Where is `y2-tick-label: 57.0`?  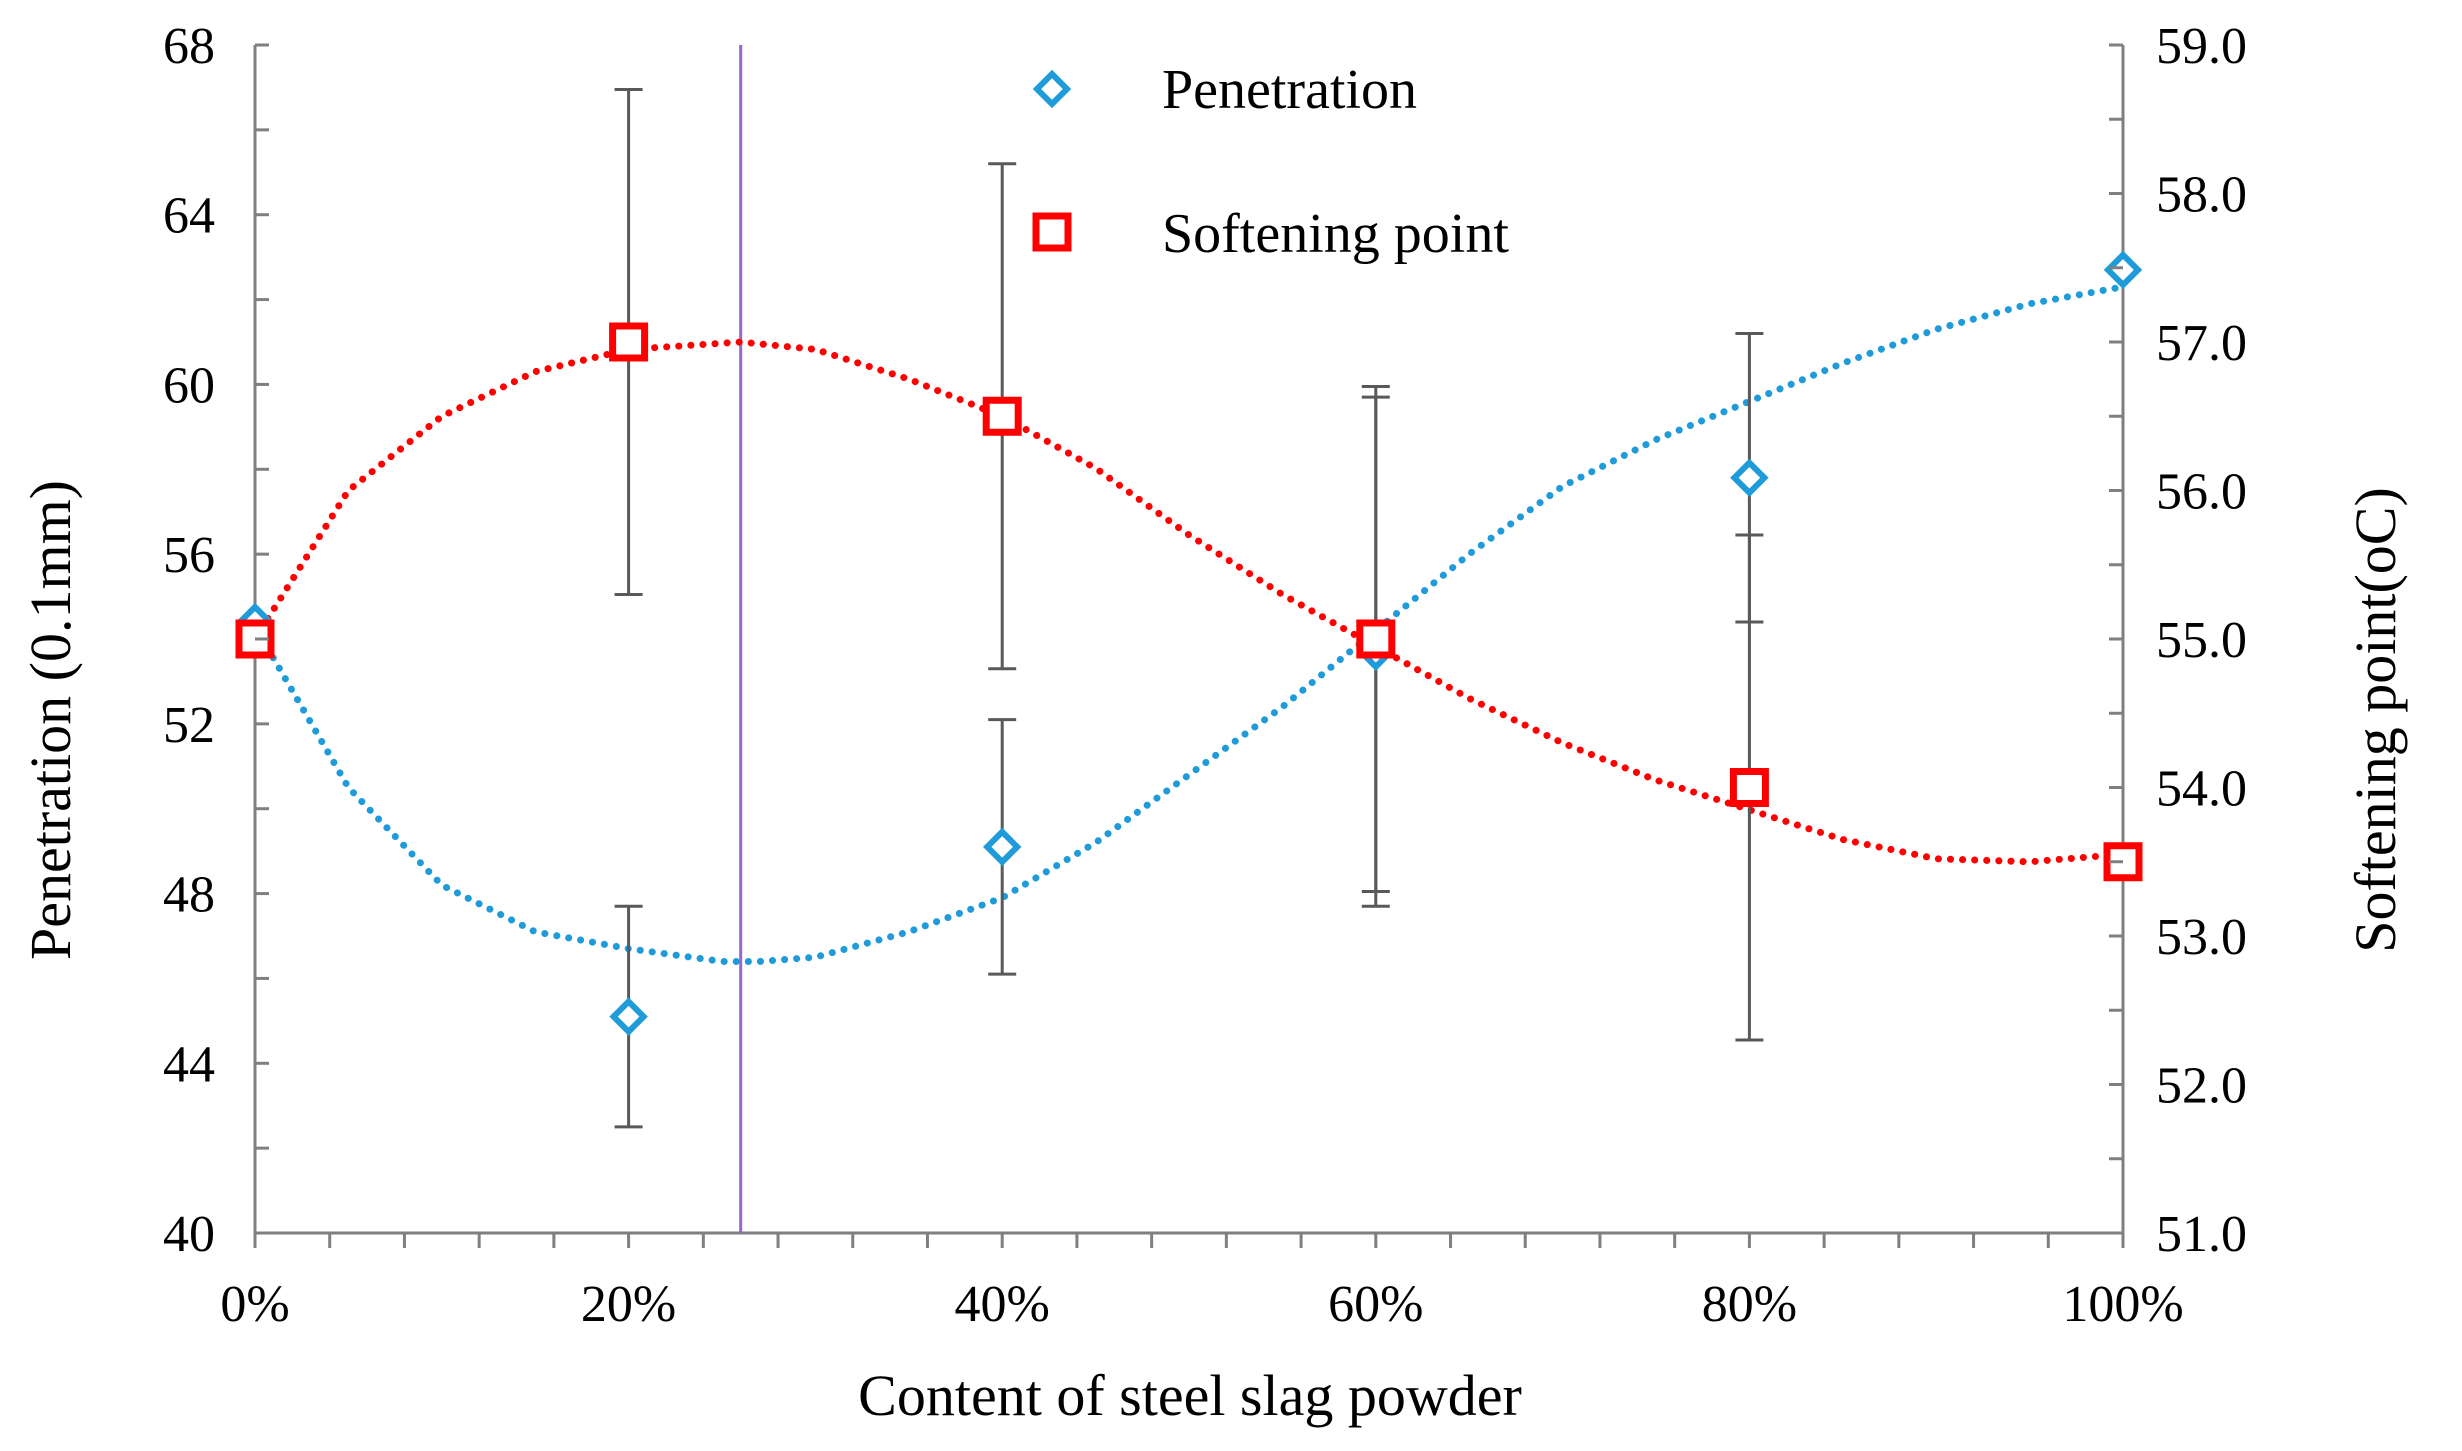 y2-tick-label: 57.0 is located at coordinates (2201, 343).